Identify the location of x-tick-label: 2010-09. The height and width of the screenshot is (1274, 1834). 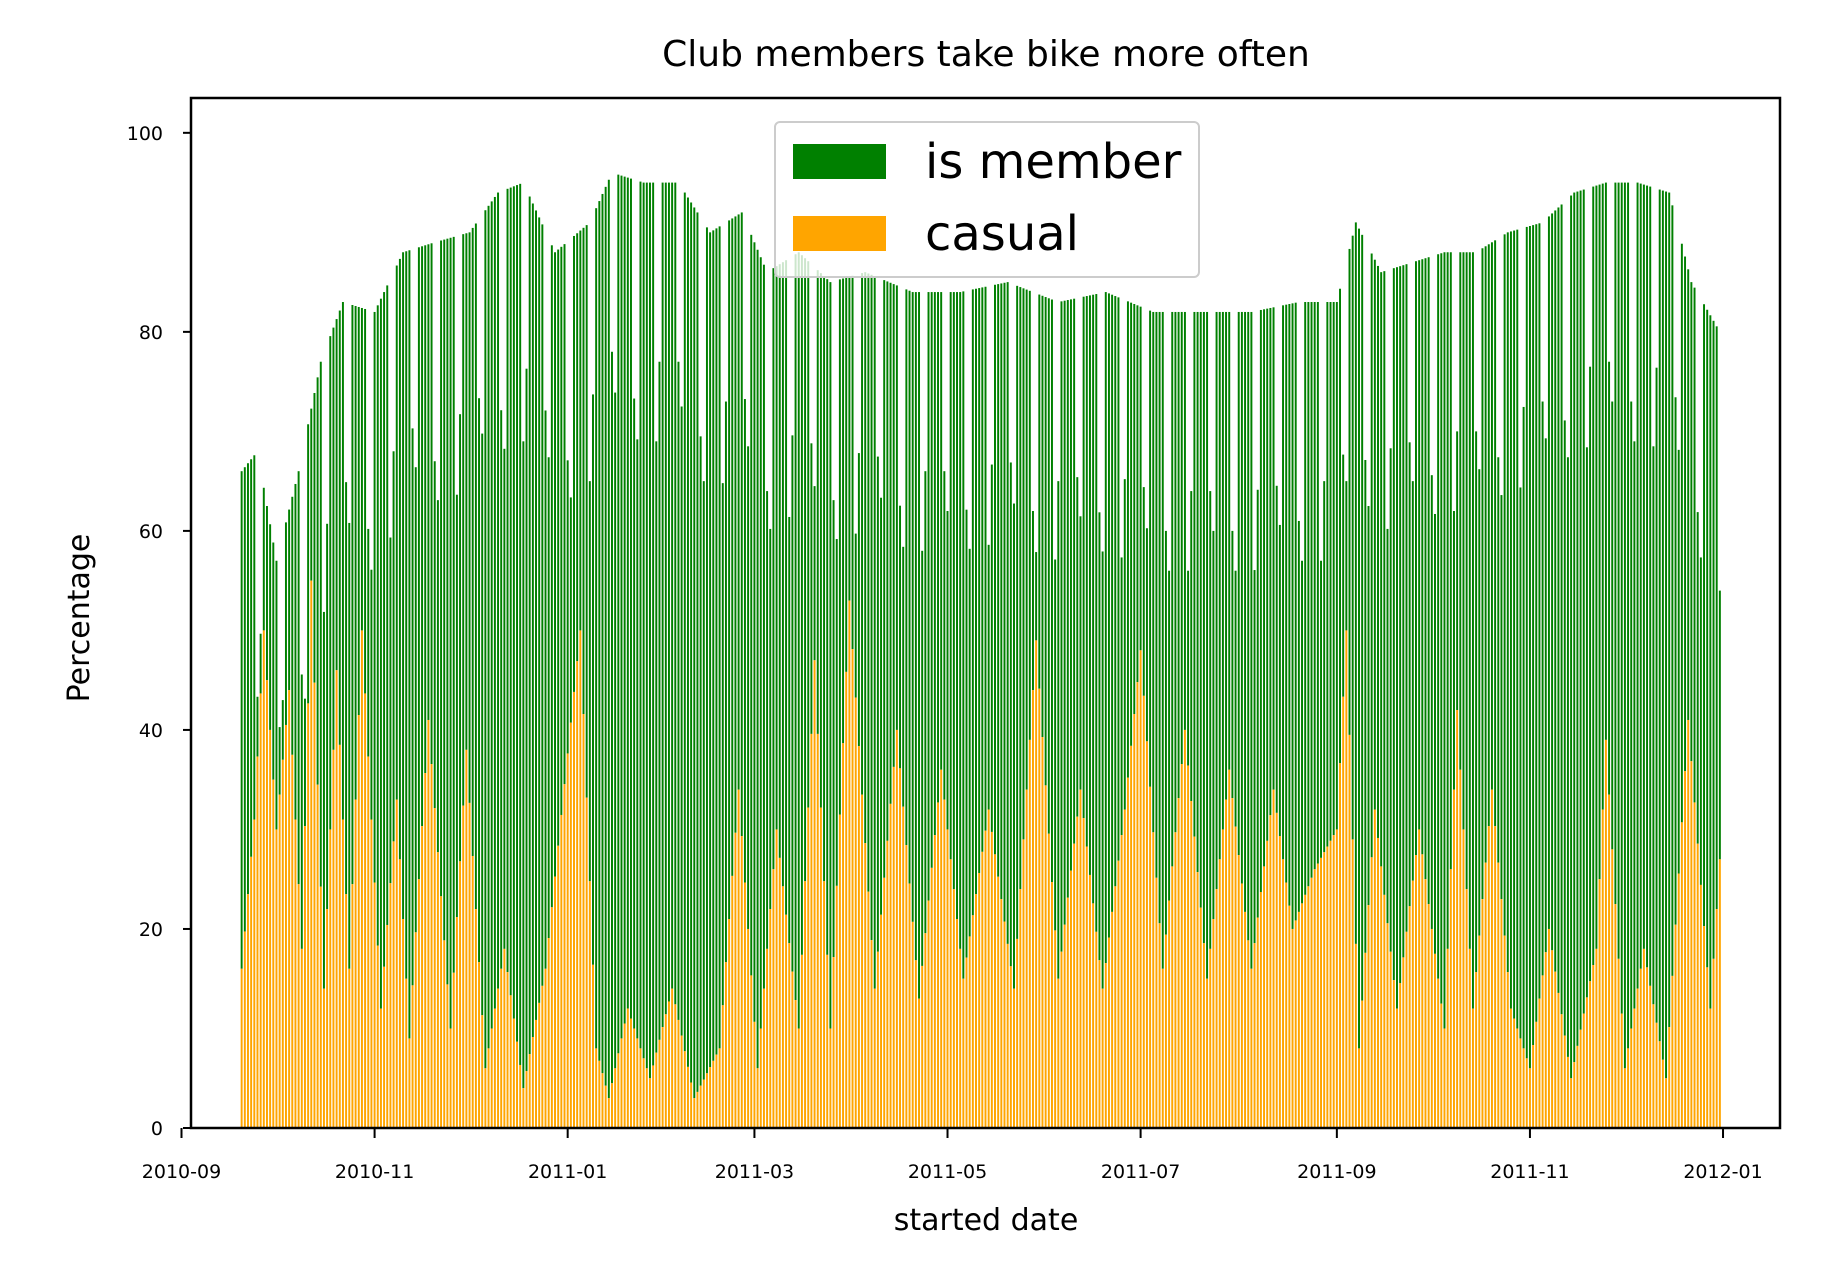
(181, 1172).